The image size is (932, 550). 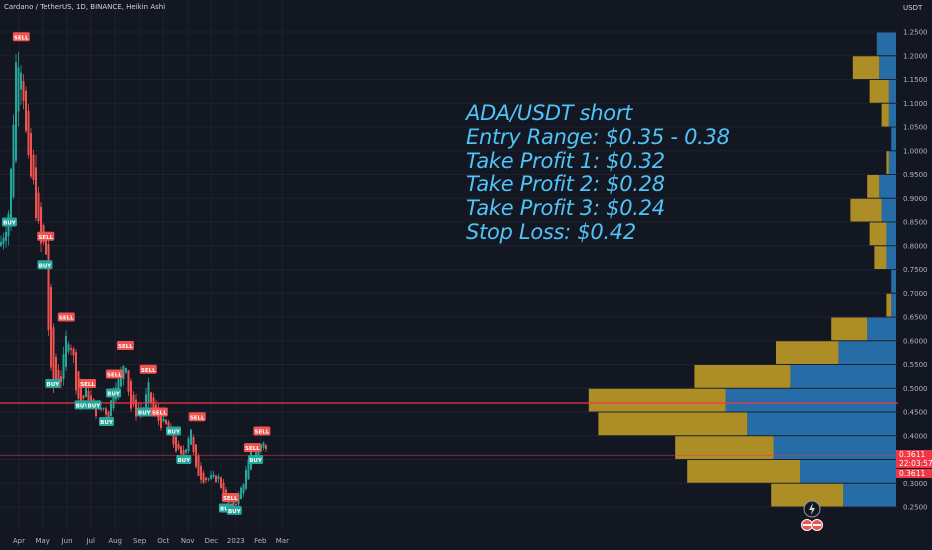 I want to click on x-tick-label: Nov, so click(x=188, y=541).